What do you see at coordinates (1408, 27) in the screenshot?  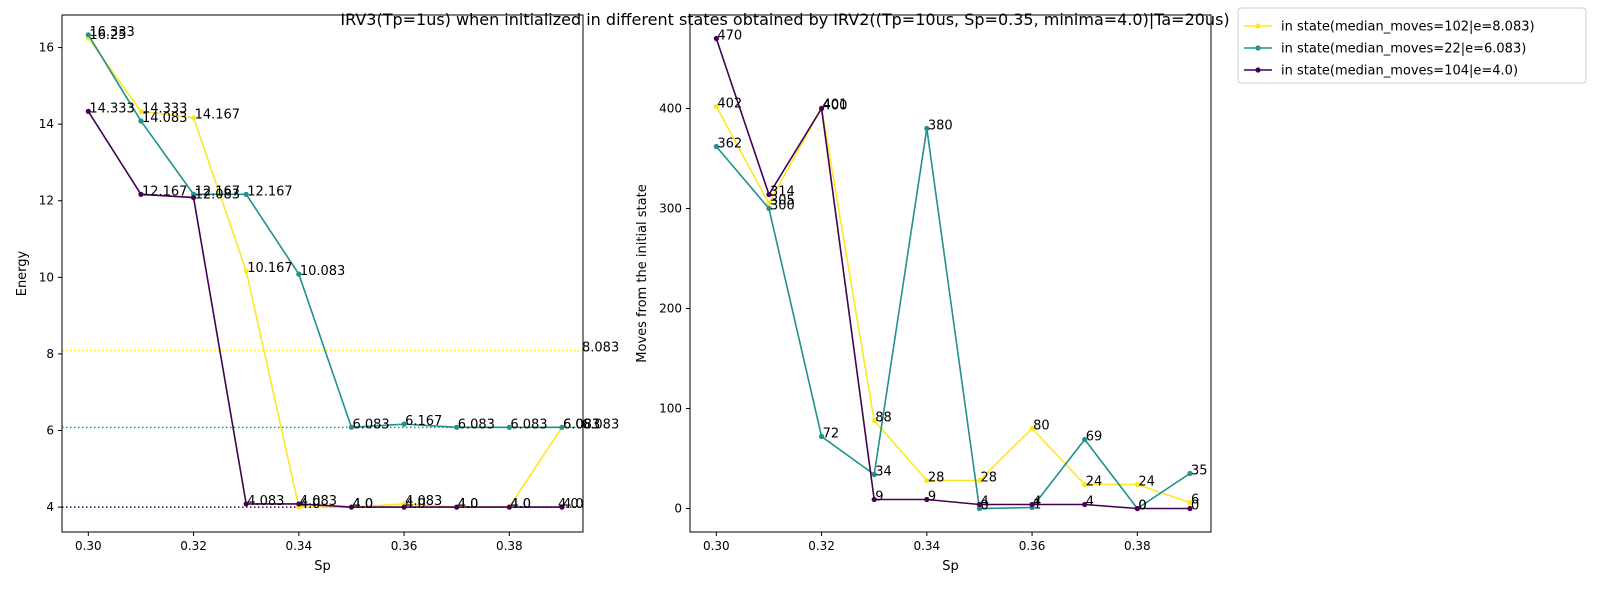 I see `legend-entry: in state(median_moves=102|e=8.083)` at bounding box center [1408, 27].